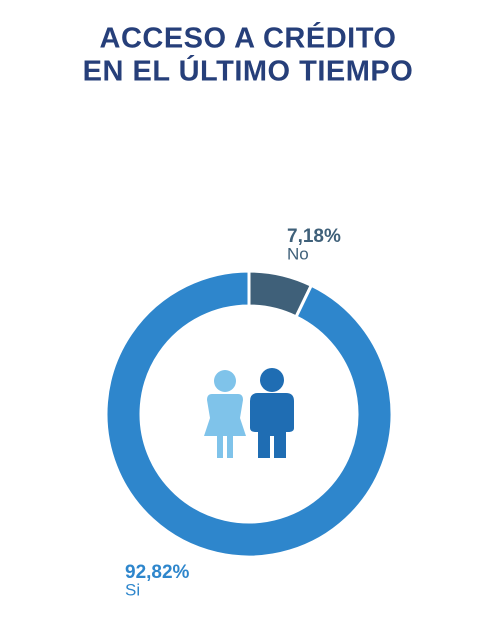 The width and height of the screenshot is (495, 620). I want to click on category-label: No, so click(298, 253).